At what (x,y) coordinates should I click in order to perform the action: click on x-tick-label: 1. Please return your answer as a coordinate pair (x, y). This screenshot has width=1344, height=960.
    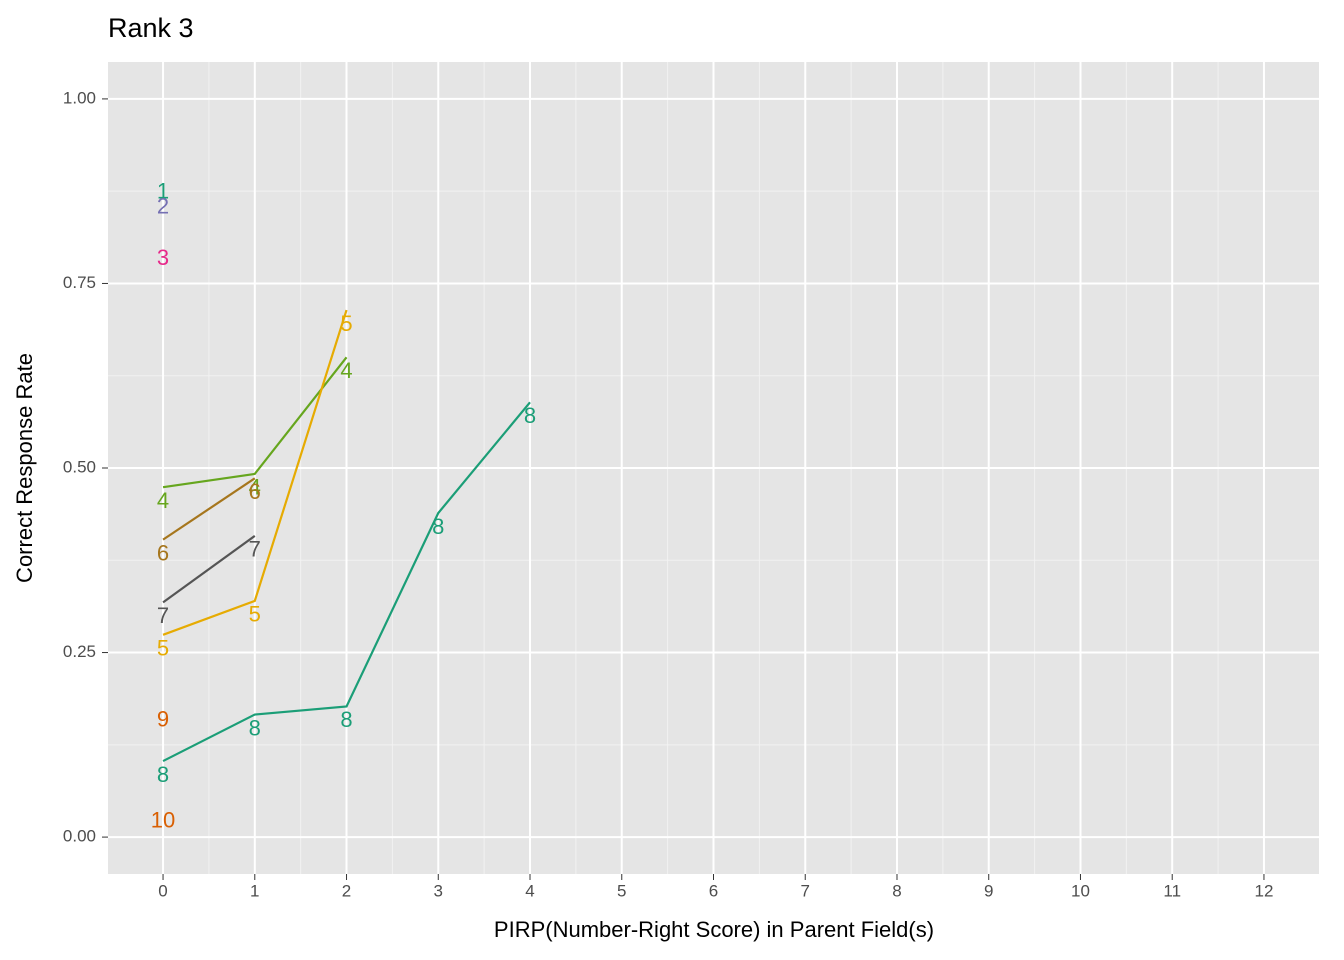
    Looking at the image, I should click on (254, 890).